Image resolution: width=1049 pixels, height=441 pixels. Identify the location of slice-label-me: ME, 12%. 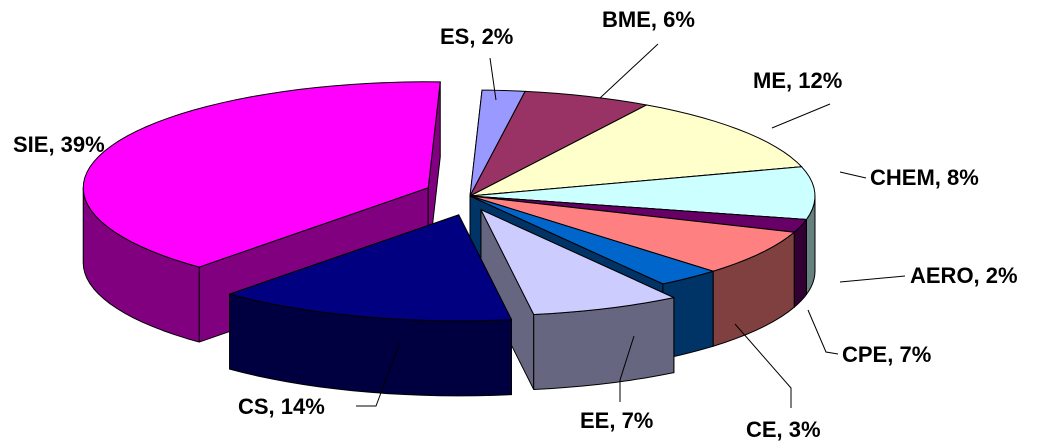
(797, 80).